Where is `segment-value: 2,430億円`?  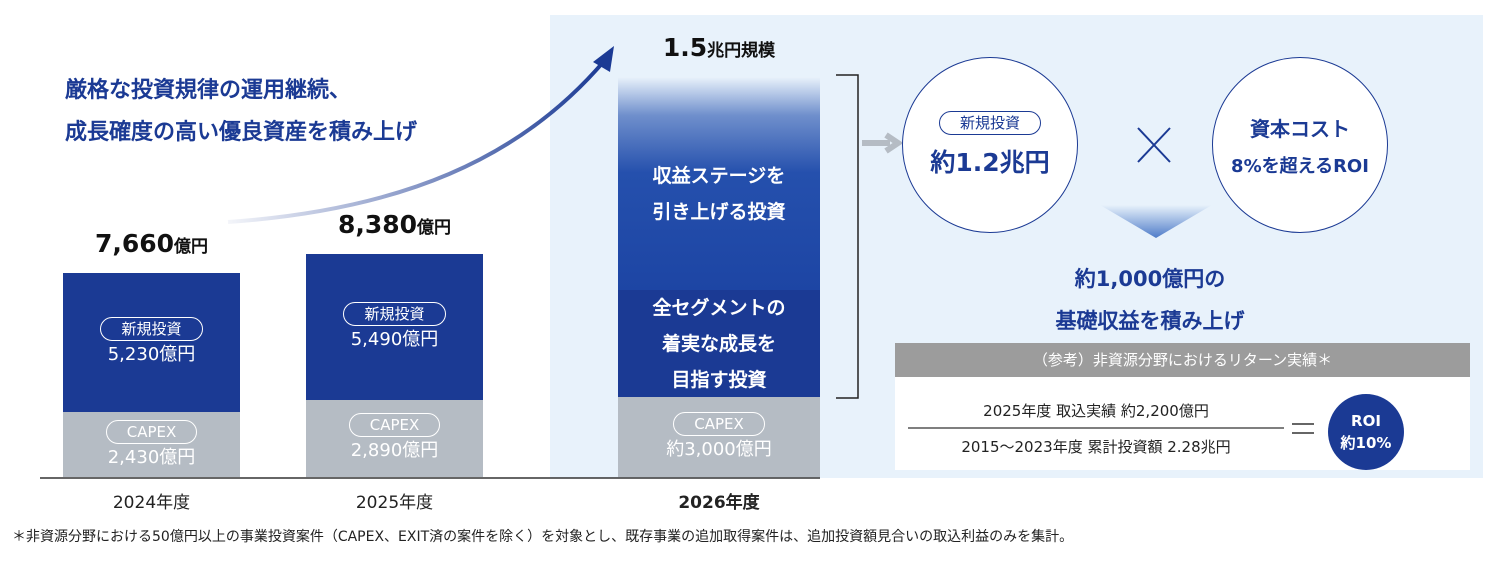
segment-value: 2,430億円 is located at coordinates (151, 457).